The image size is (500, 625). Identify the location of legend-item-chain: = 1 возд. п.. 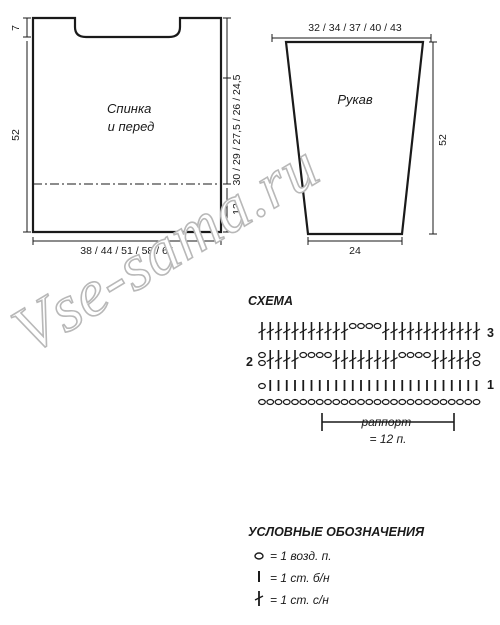
(301, 556).